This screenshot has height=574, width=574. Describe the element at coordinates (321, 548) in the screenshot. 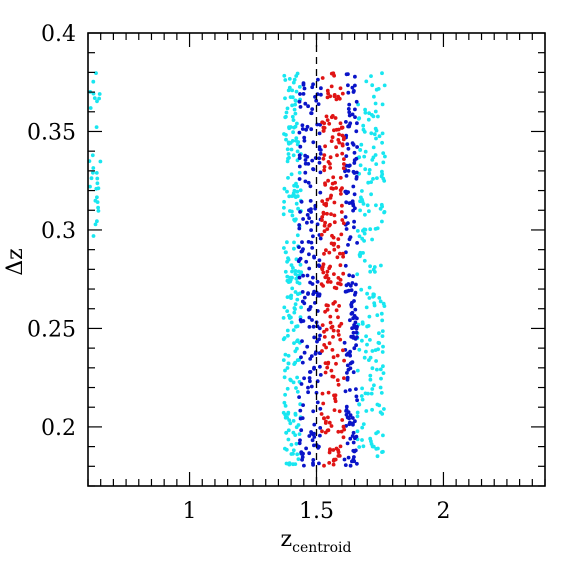

I see `x-axis-title-subscript: centroid` at that location.